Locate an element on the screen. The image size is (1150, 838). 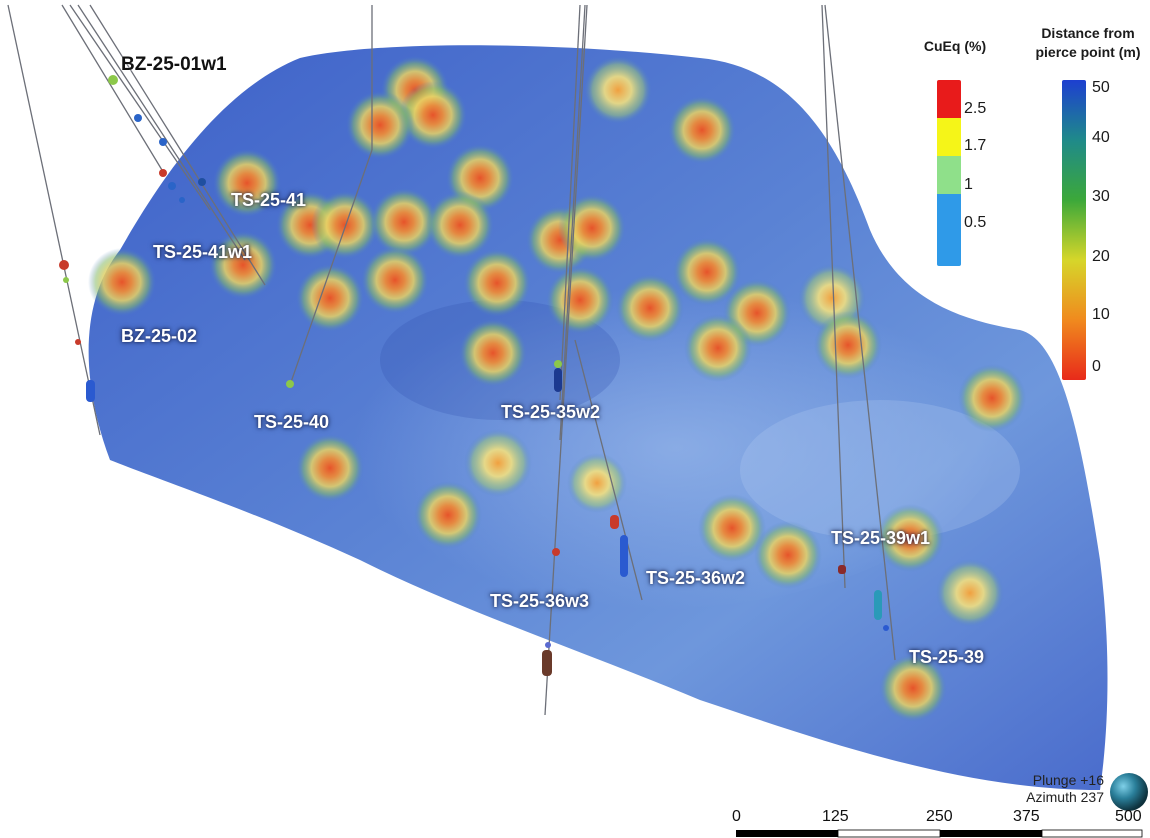
hole-label-bz-25-01w1: BZ-25-01w1 is located at coordinates (174, 64).